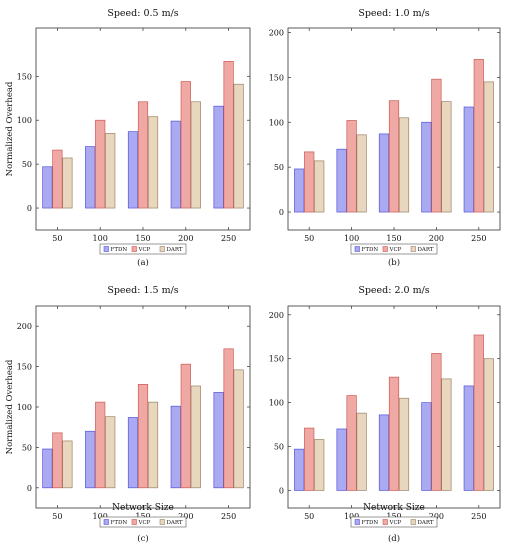  I want to click on panel-caption: (d), so click(394, 538).